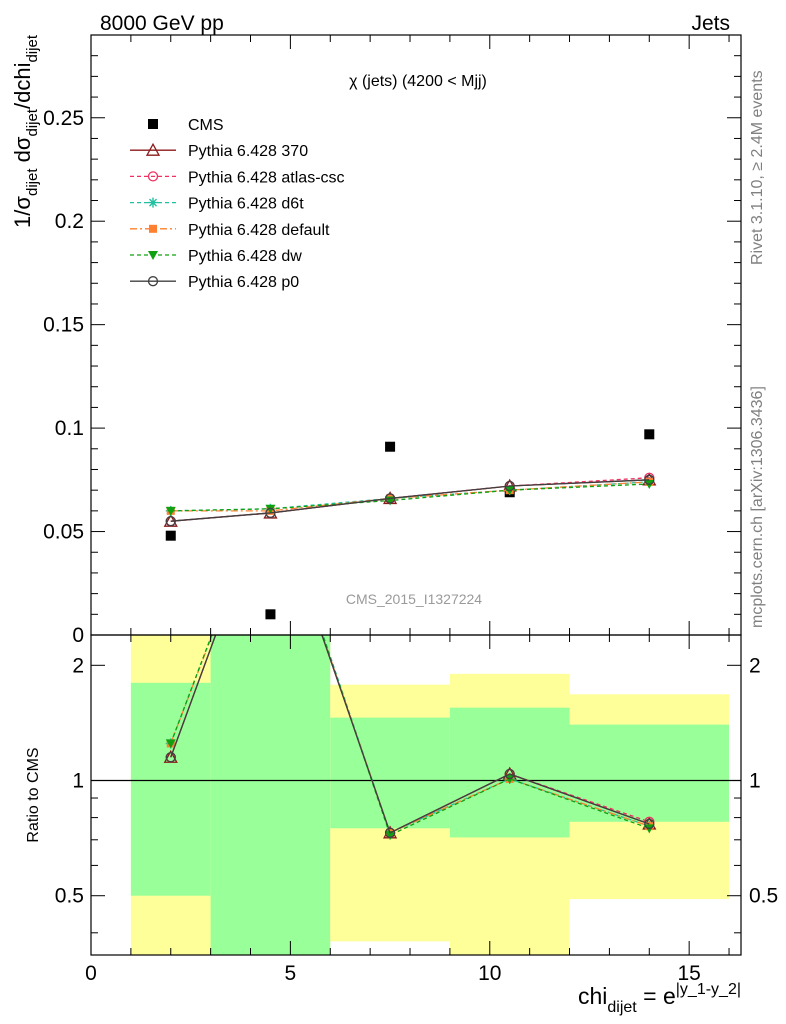 This screenshot has height=1024, width=786. I want to click on legend-item-0: CMS, so click(186, 125).